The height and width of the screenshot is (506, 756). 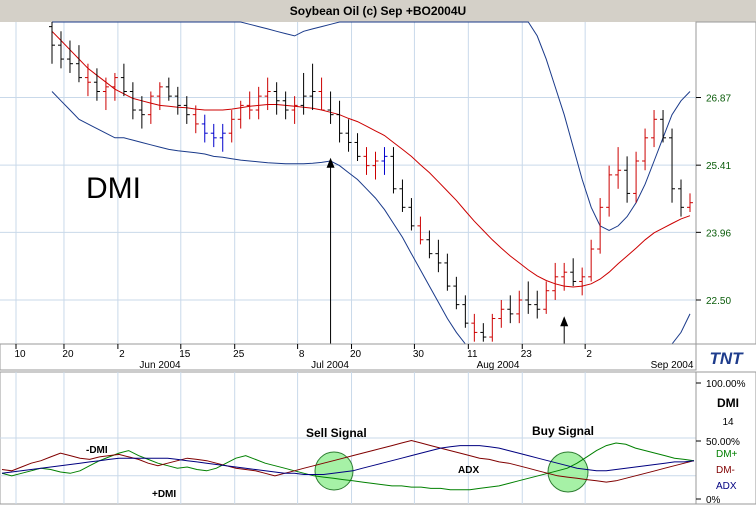 What do you see at coordinates (330, 250) in the screenshot?
I see `sell-signal-arrow` at bounding box center [330, 250].